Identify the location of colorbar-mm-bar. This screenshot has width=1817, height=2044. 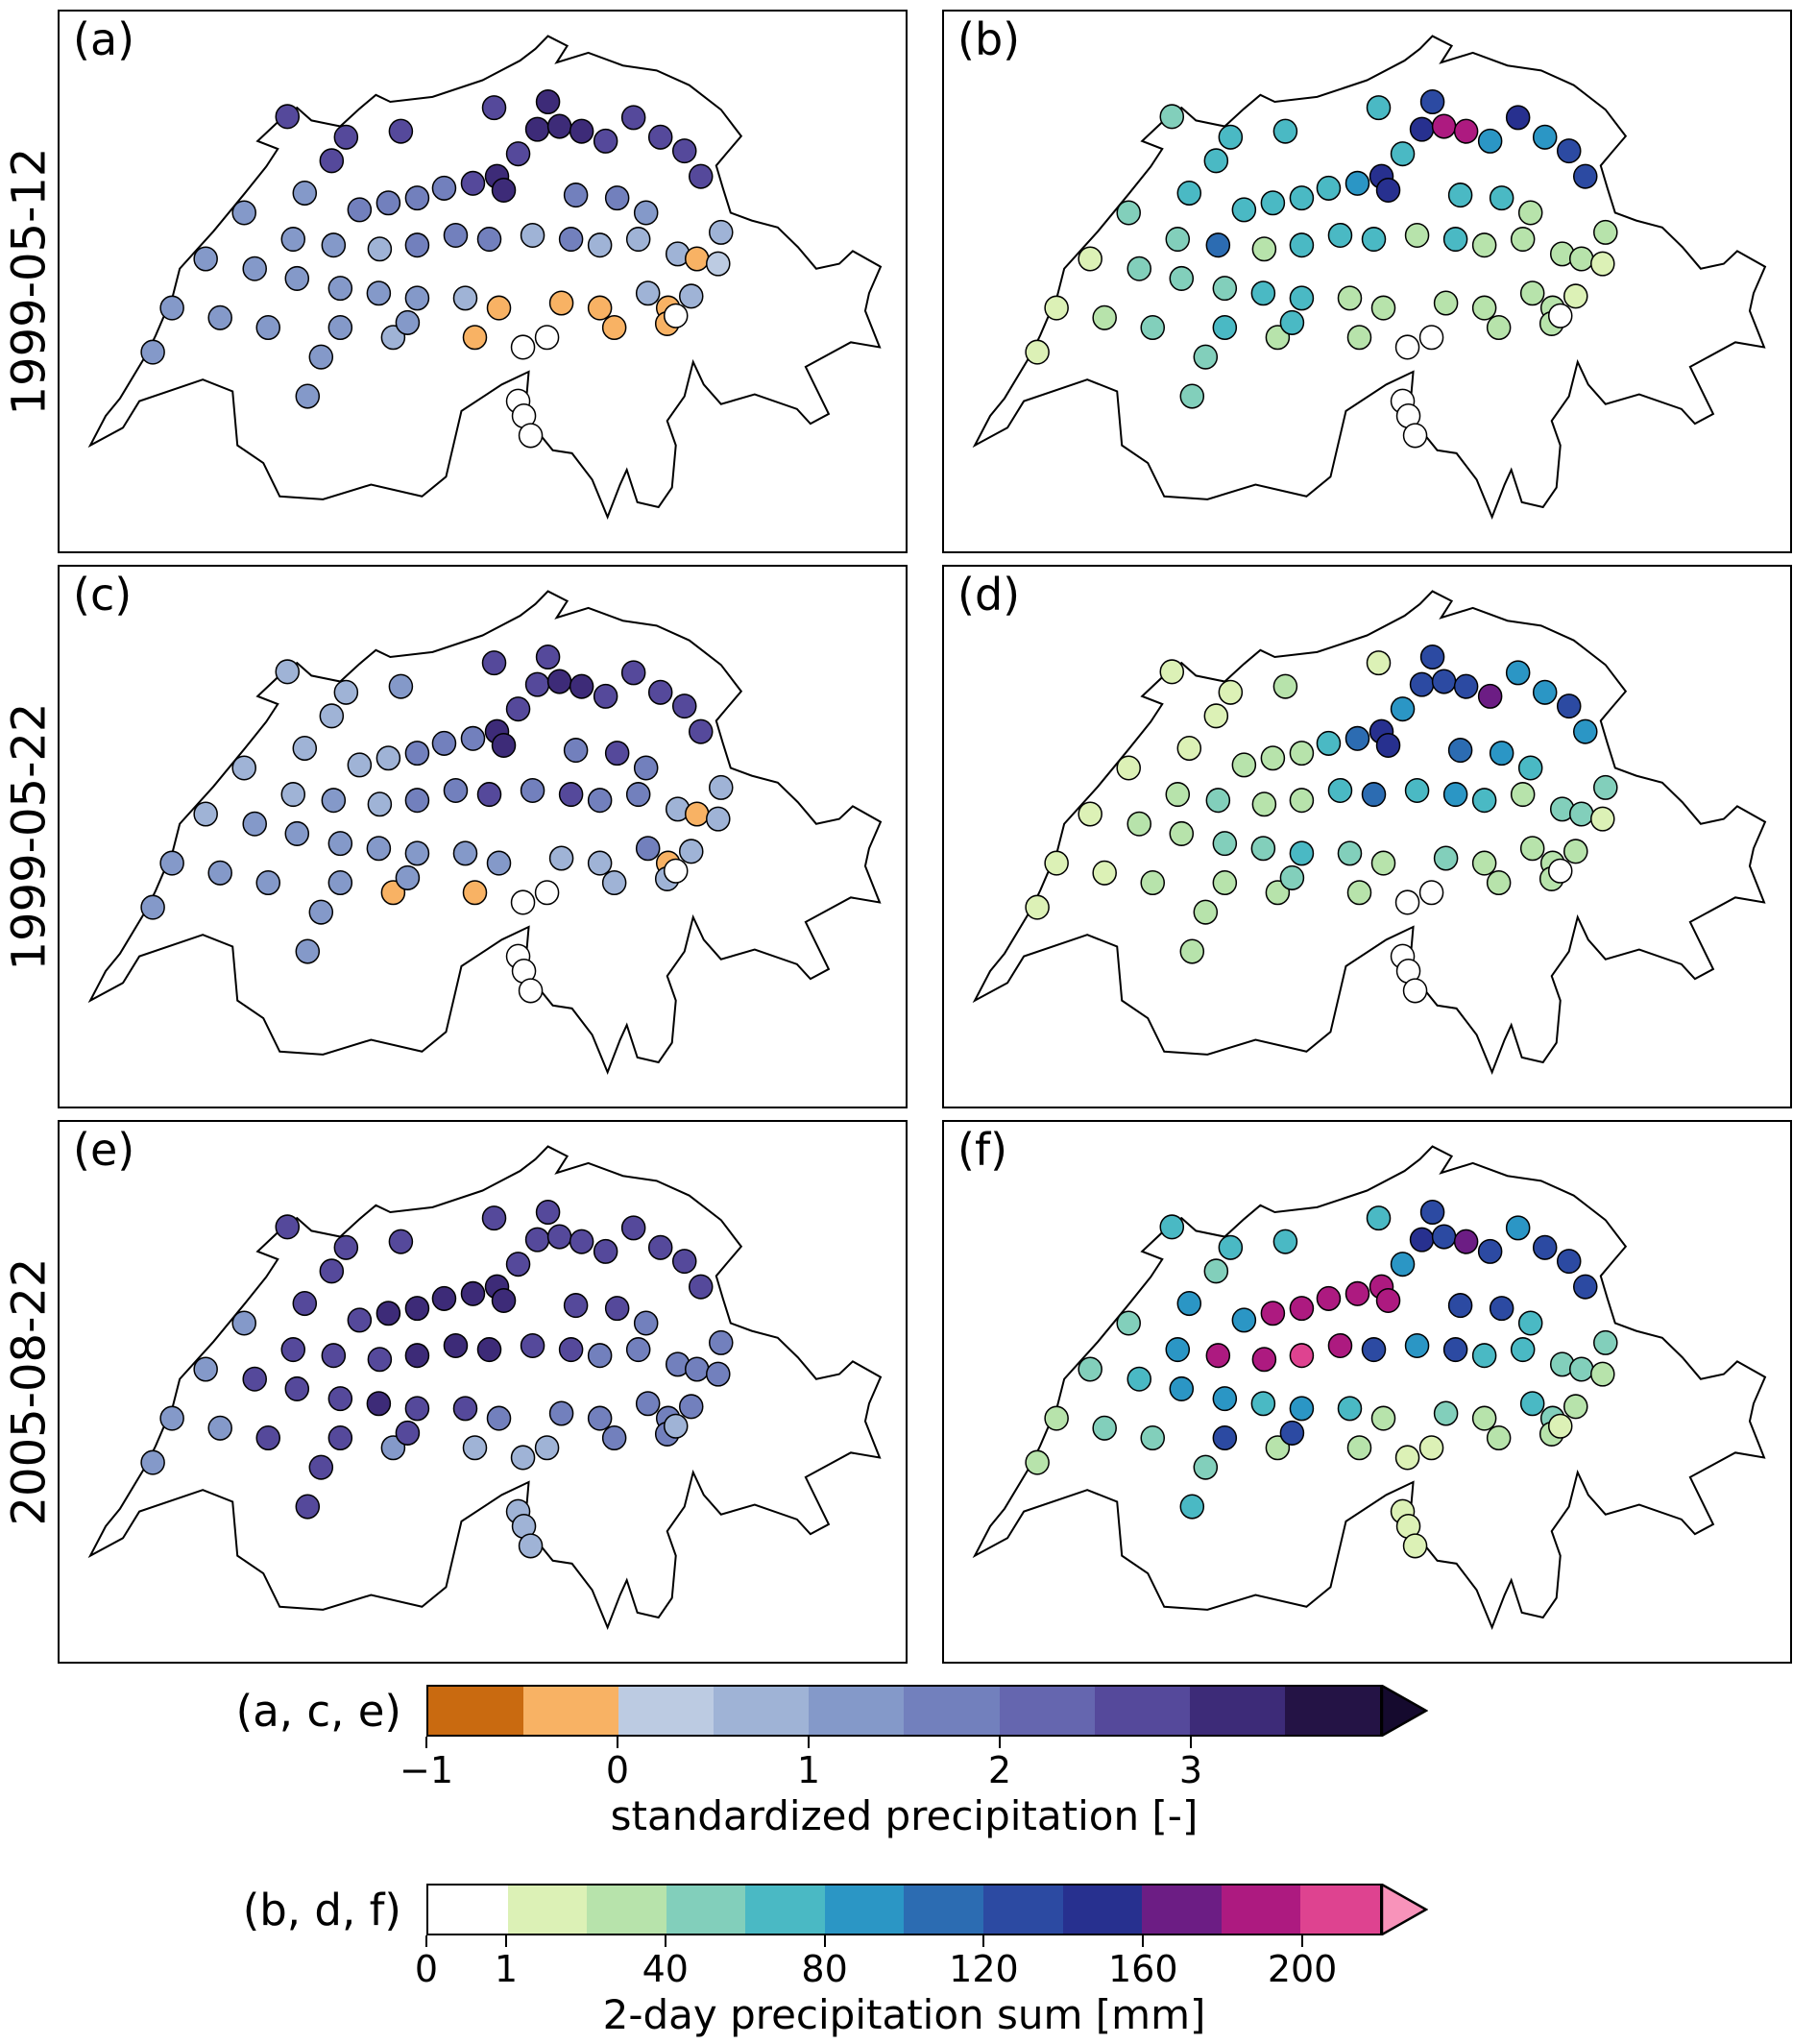
(904, 1909).